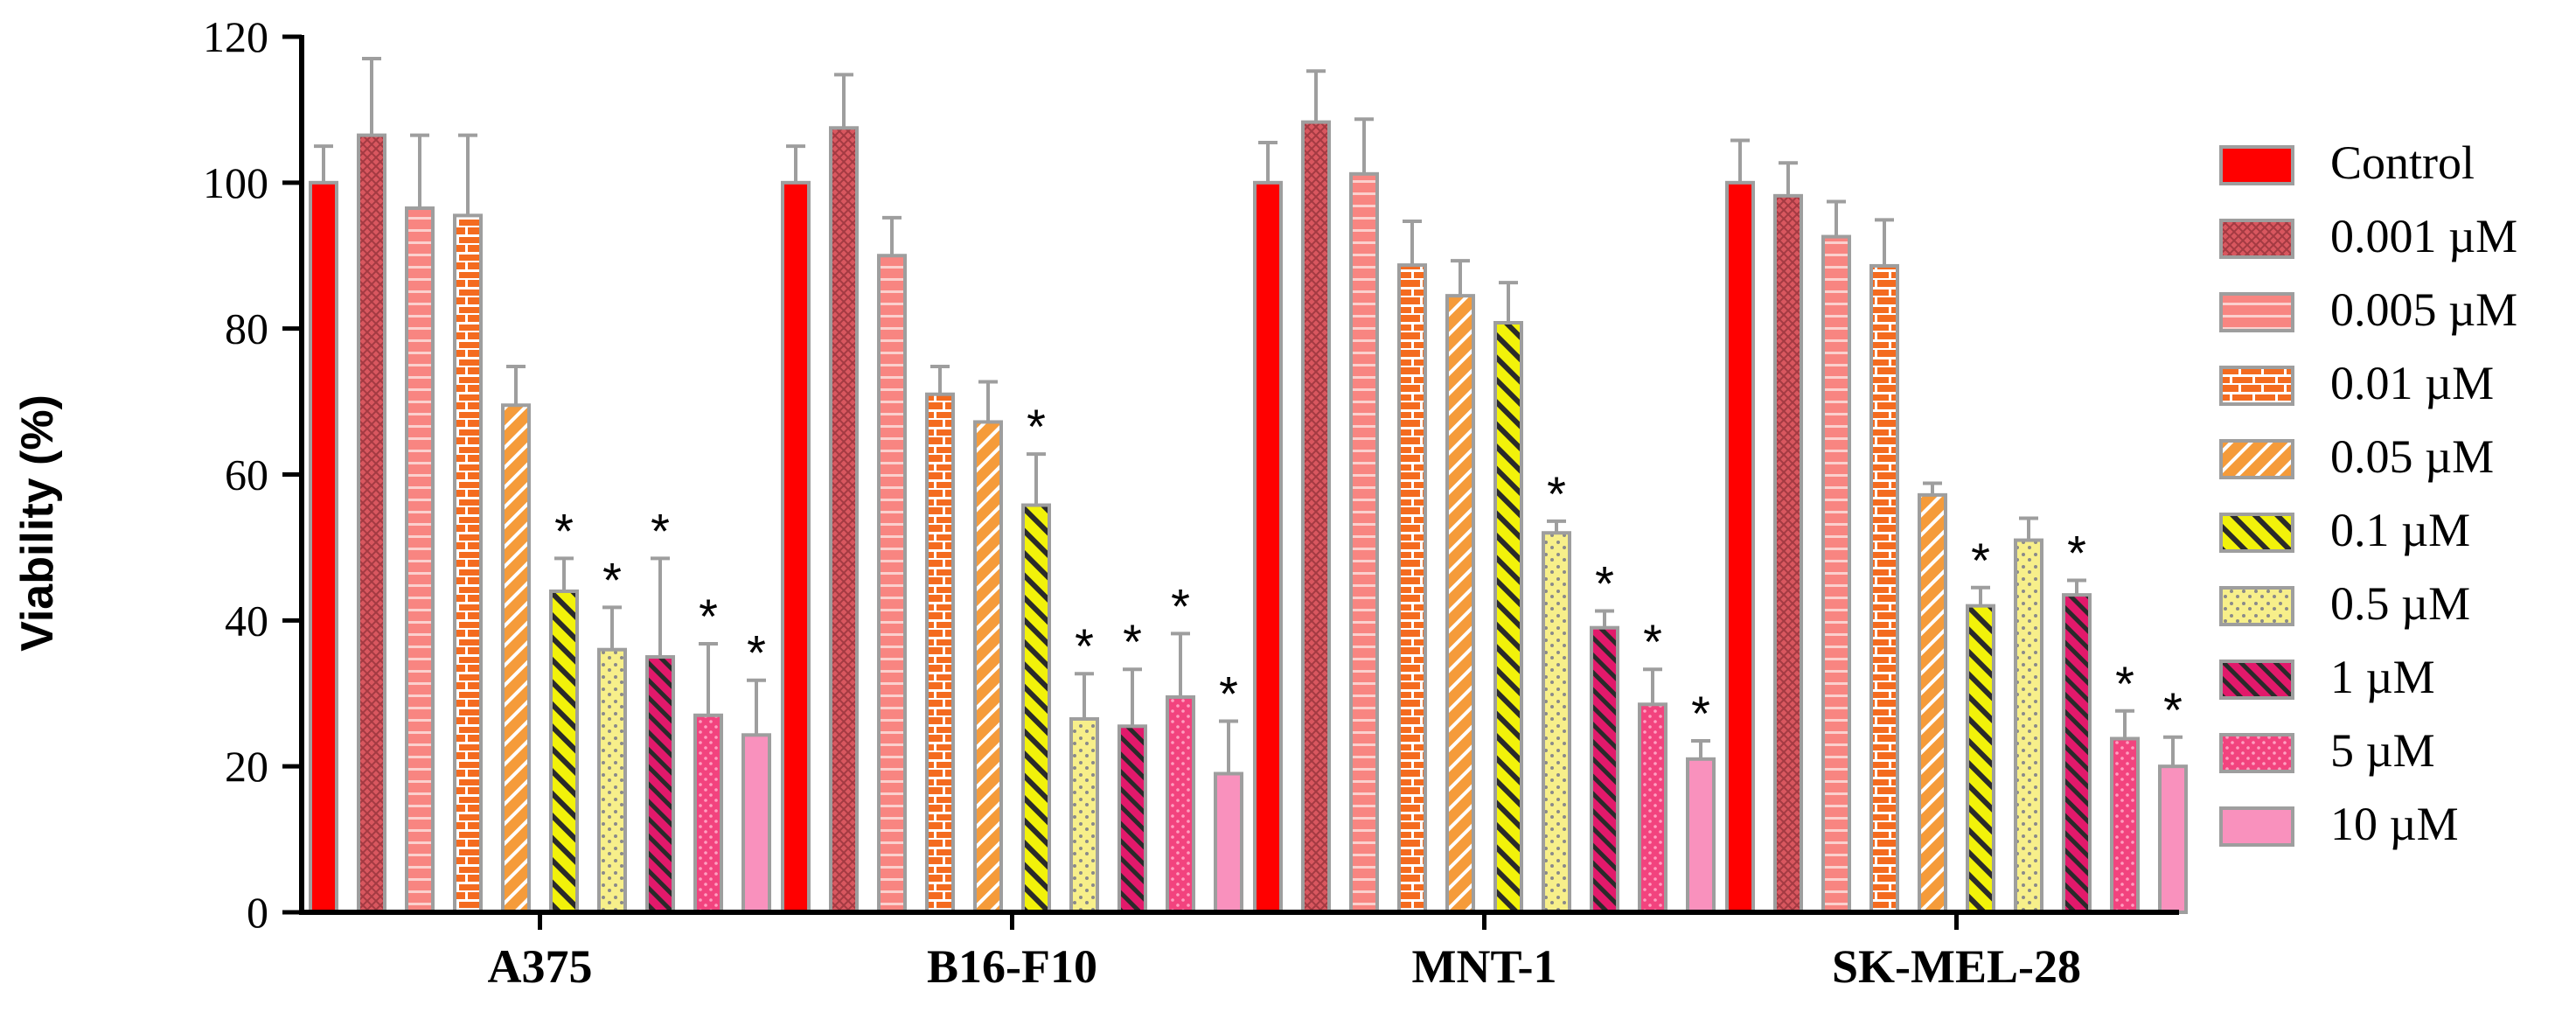 Image resolution: width=2576 pixels, height=1012 pixels. Describe the element at coordinates (2400, 603) in the screenshot. I see `legend-label: 0.5 µM` at that location.